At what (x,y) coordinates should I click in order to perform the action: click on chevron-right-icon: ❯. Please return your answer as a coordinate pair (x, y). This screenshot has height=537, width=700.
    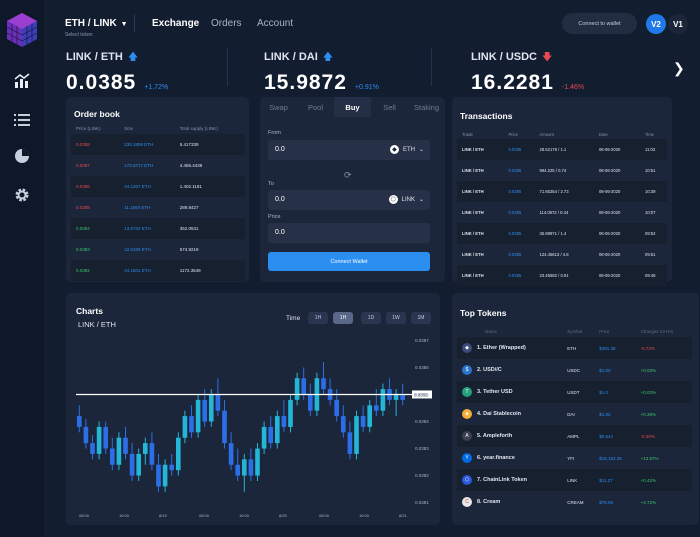
    Looking at the image, I should click on (679, 68).